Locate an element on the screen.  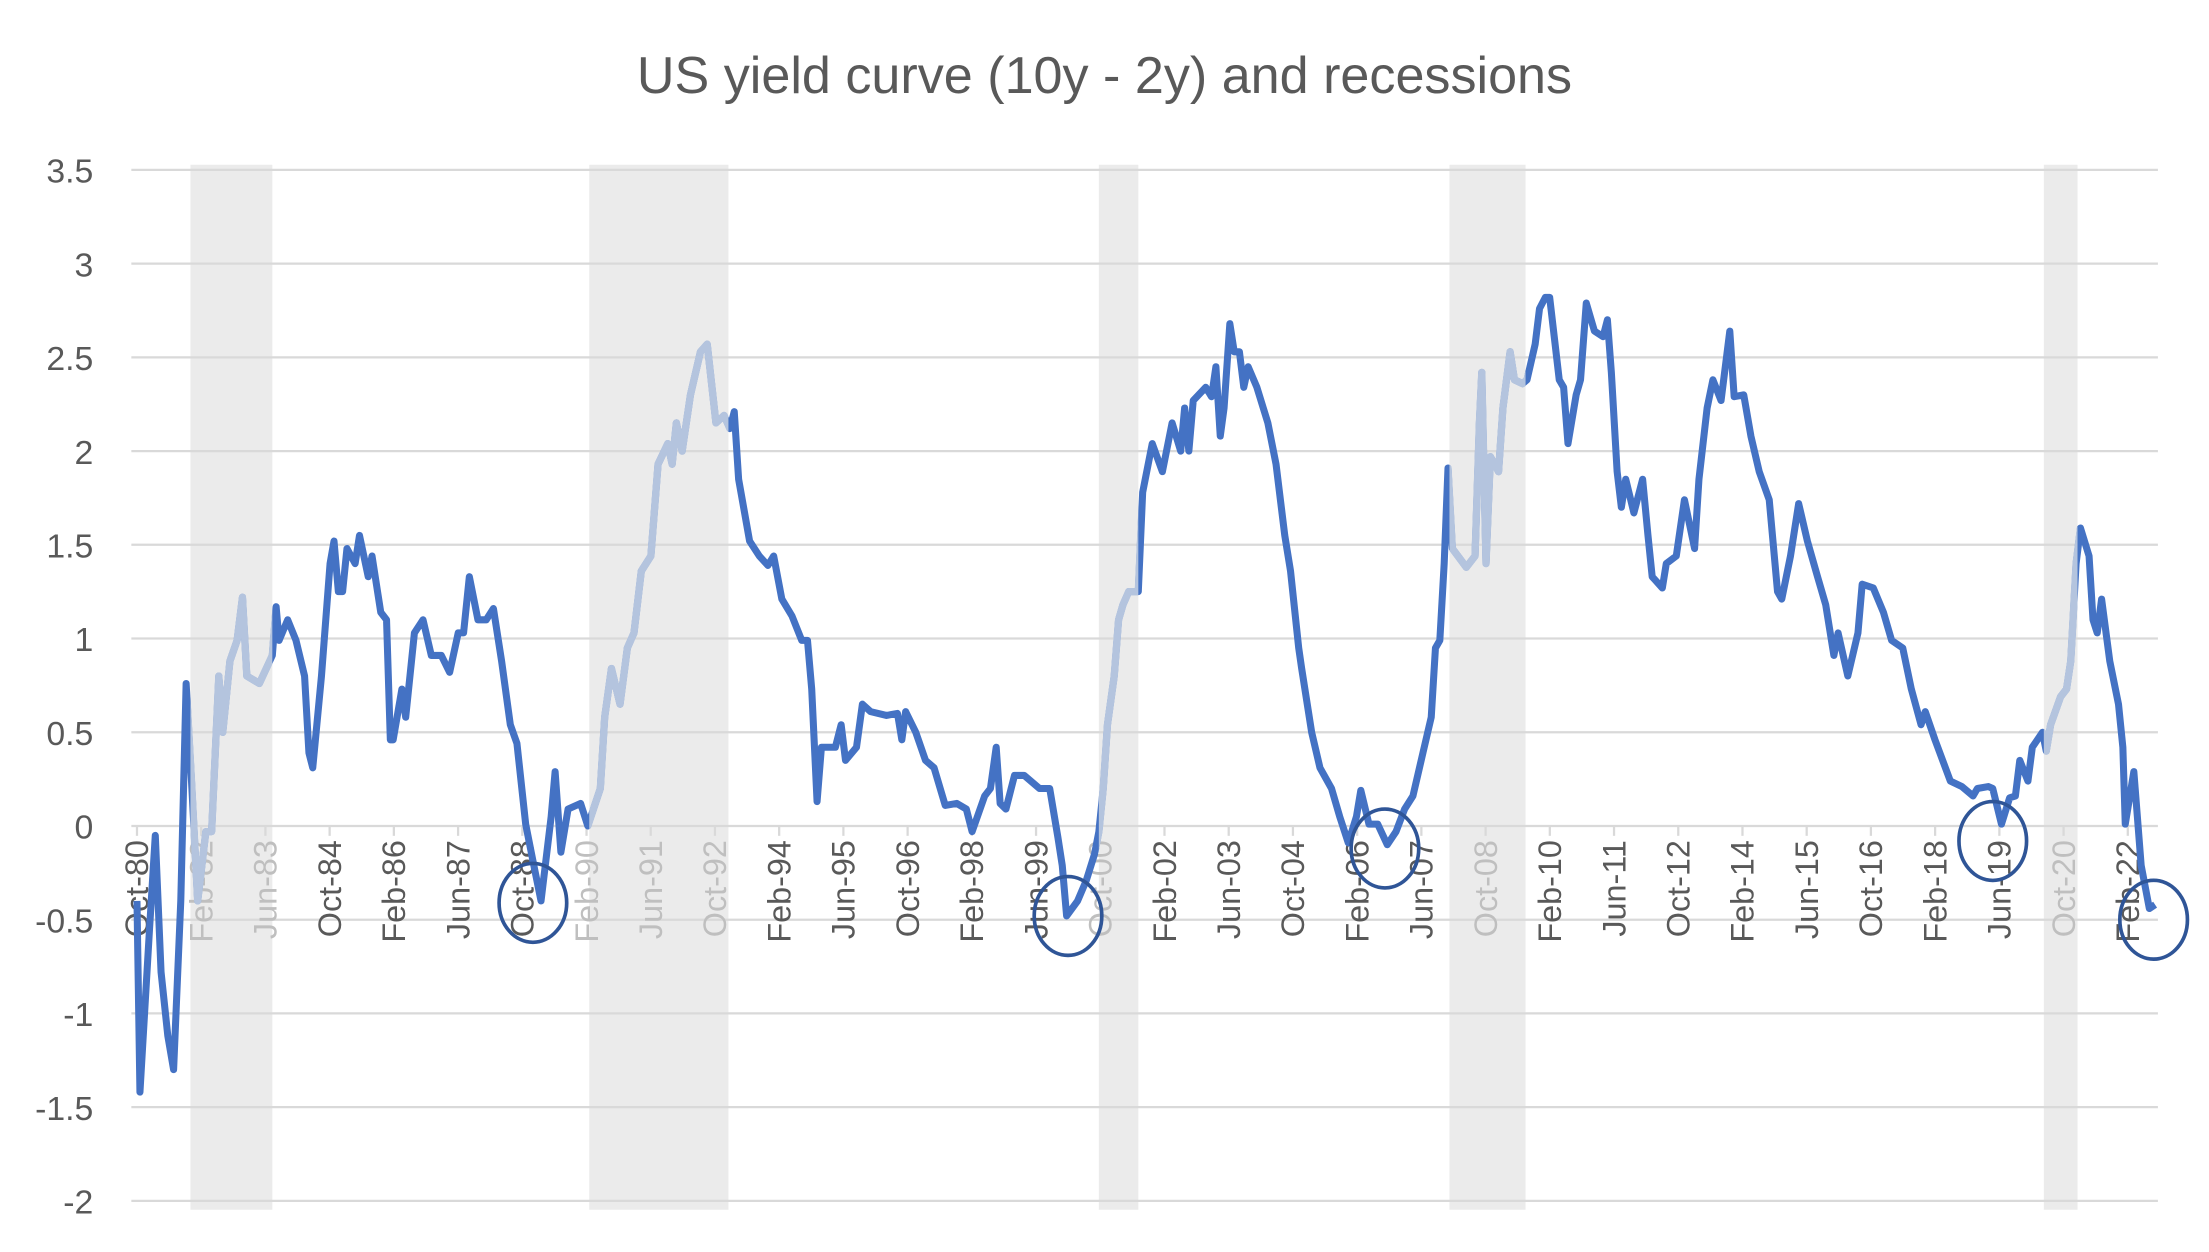
x-tick-label: Feb-18 is located at coordinates (1935, 891).